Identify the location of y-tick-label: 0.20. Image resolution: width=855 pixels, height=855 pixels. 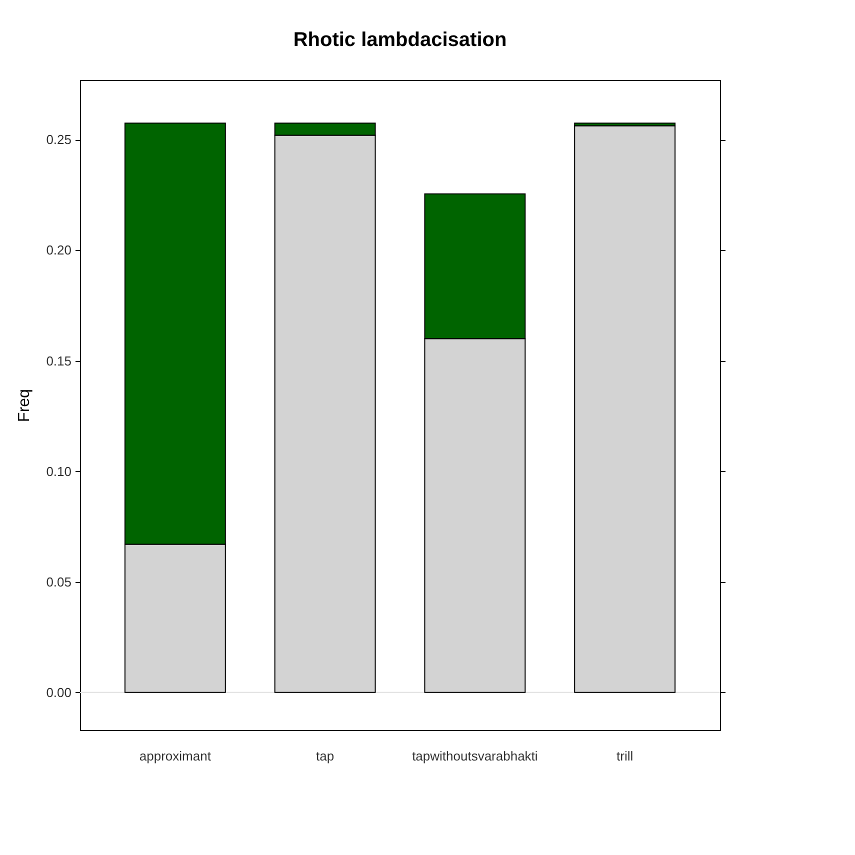
(59, 250).